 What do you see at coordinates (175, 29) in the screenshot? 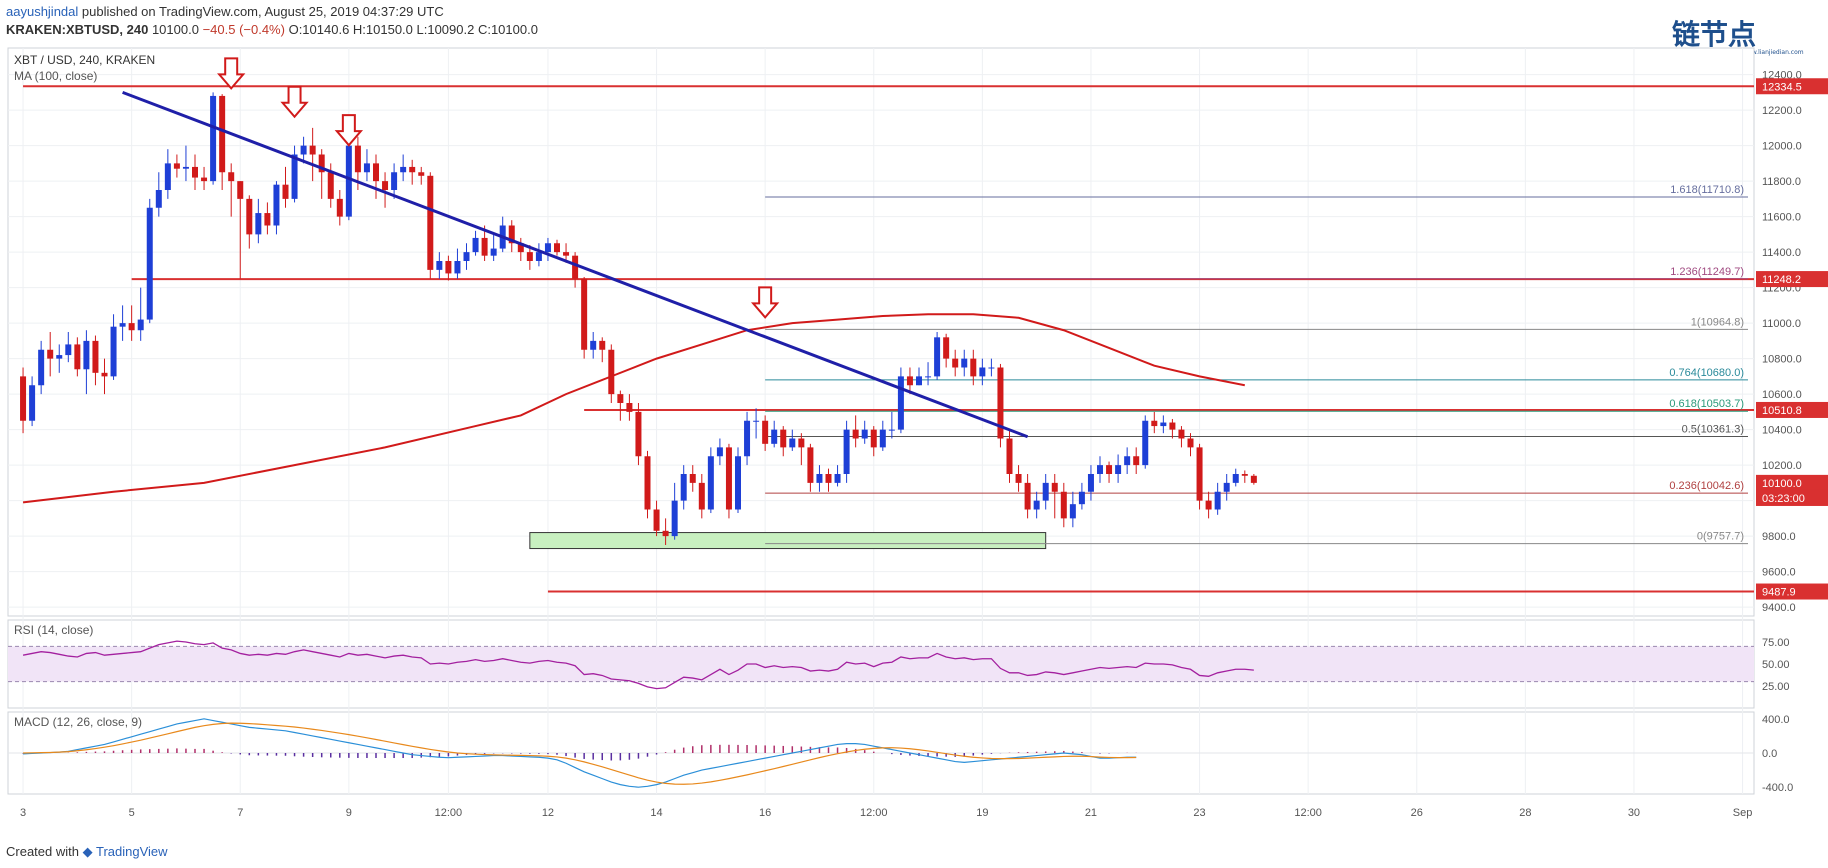
I see `last-price: 10100.0` at bounding box center [175, 29].